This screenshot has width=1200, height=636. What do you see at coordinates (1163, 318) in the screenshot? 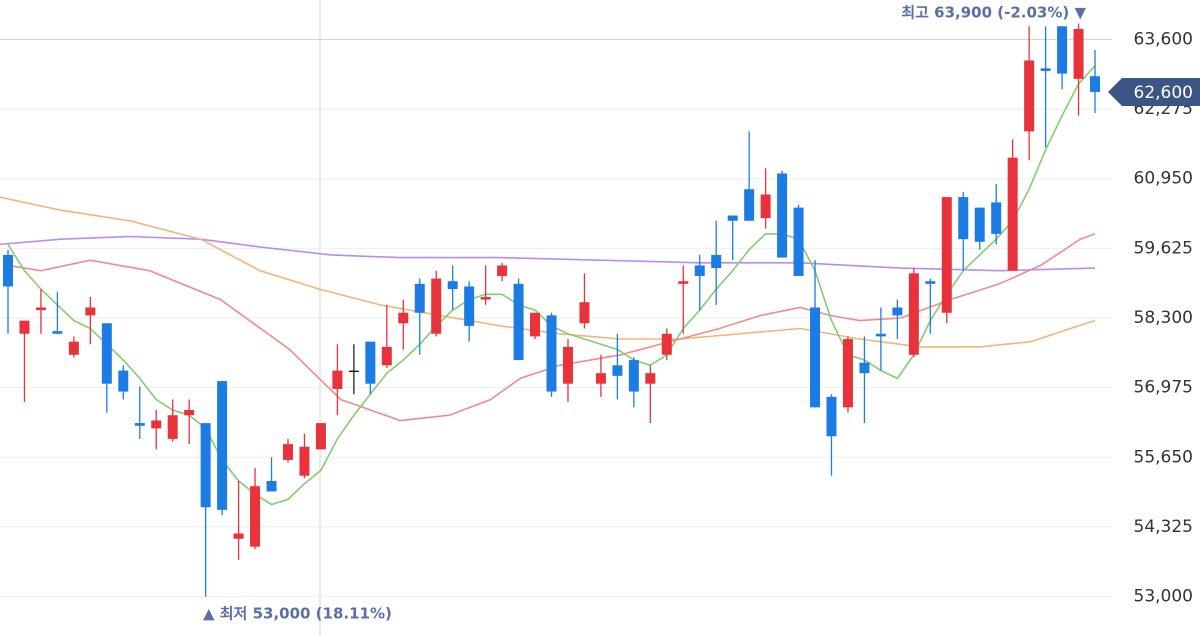
I see `y-tick-label: 58,300` at bounding box center [1163, 318].